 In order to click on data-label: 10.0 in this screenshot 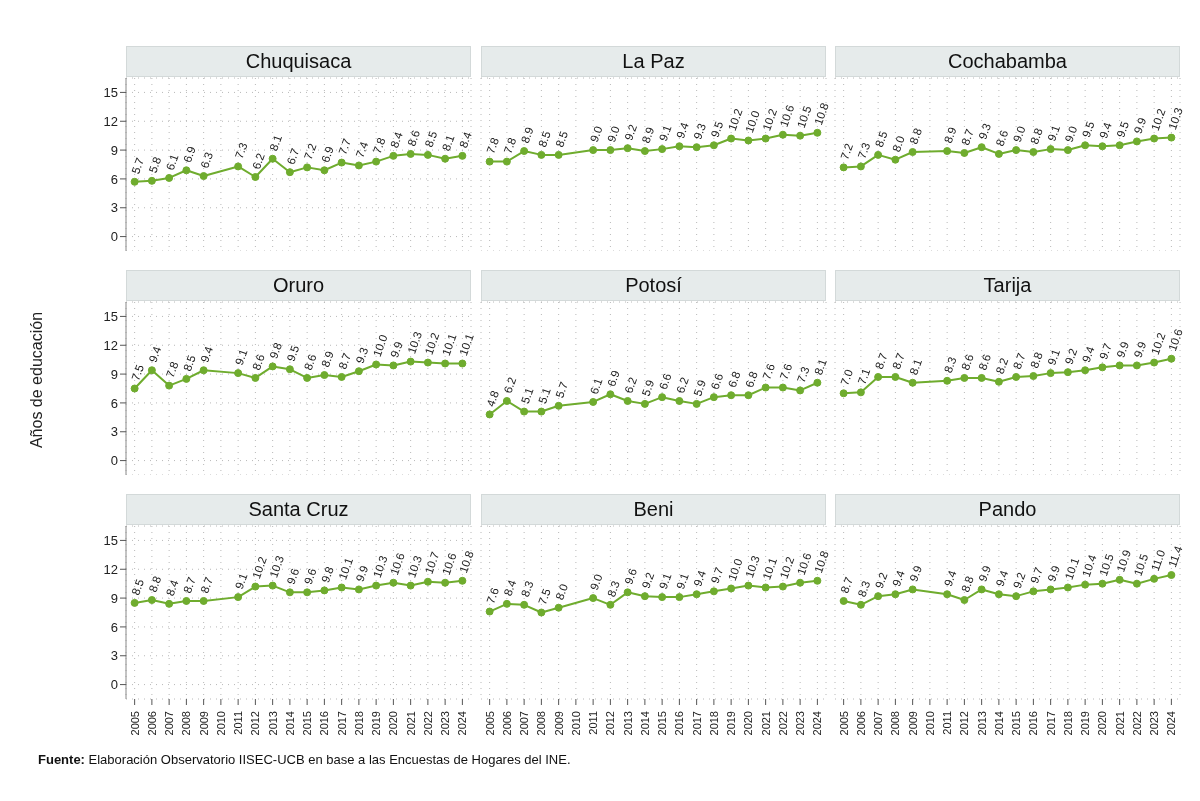, I will do `click(380, 346)`.